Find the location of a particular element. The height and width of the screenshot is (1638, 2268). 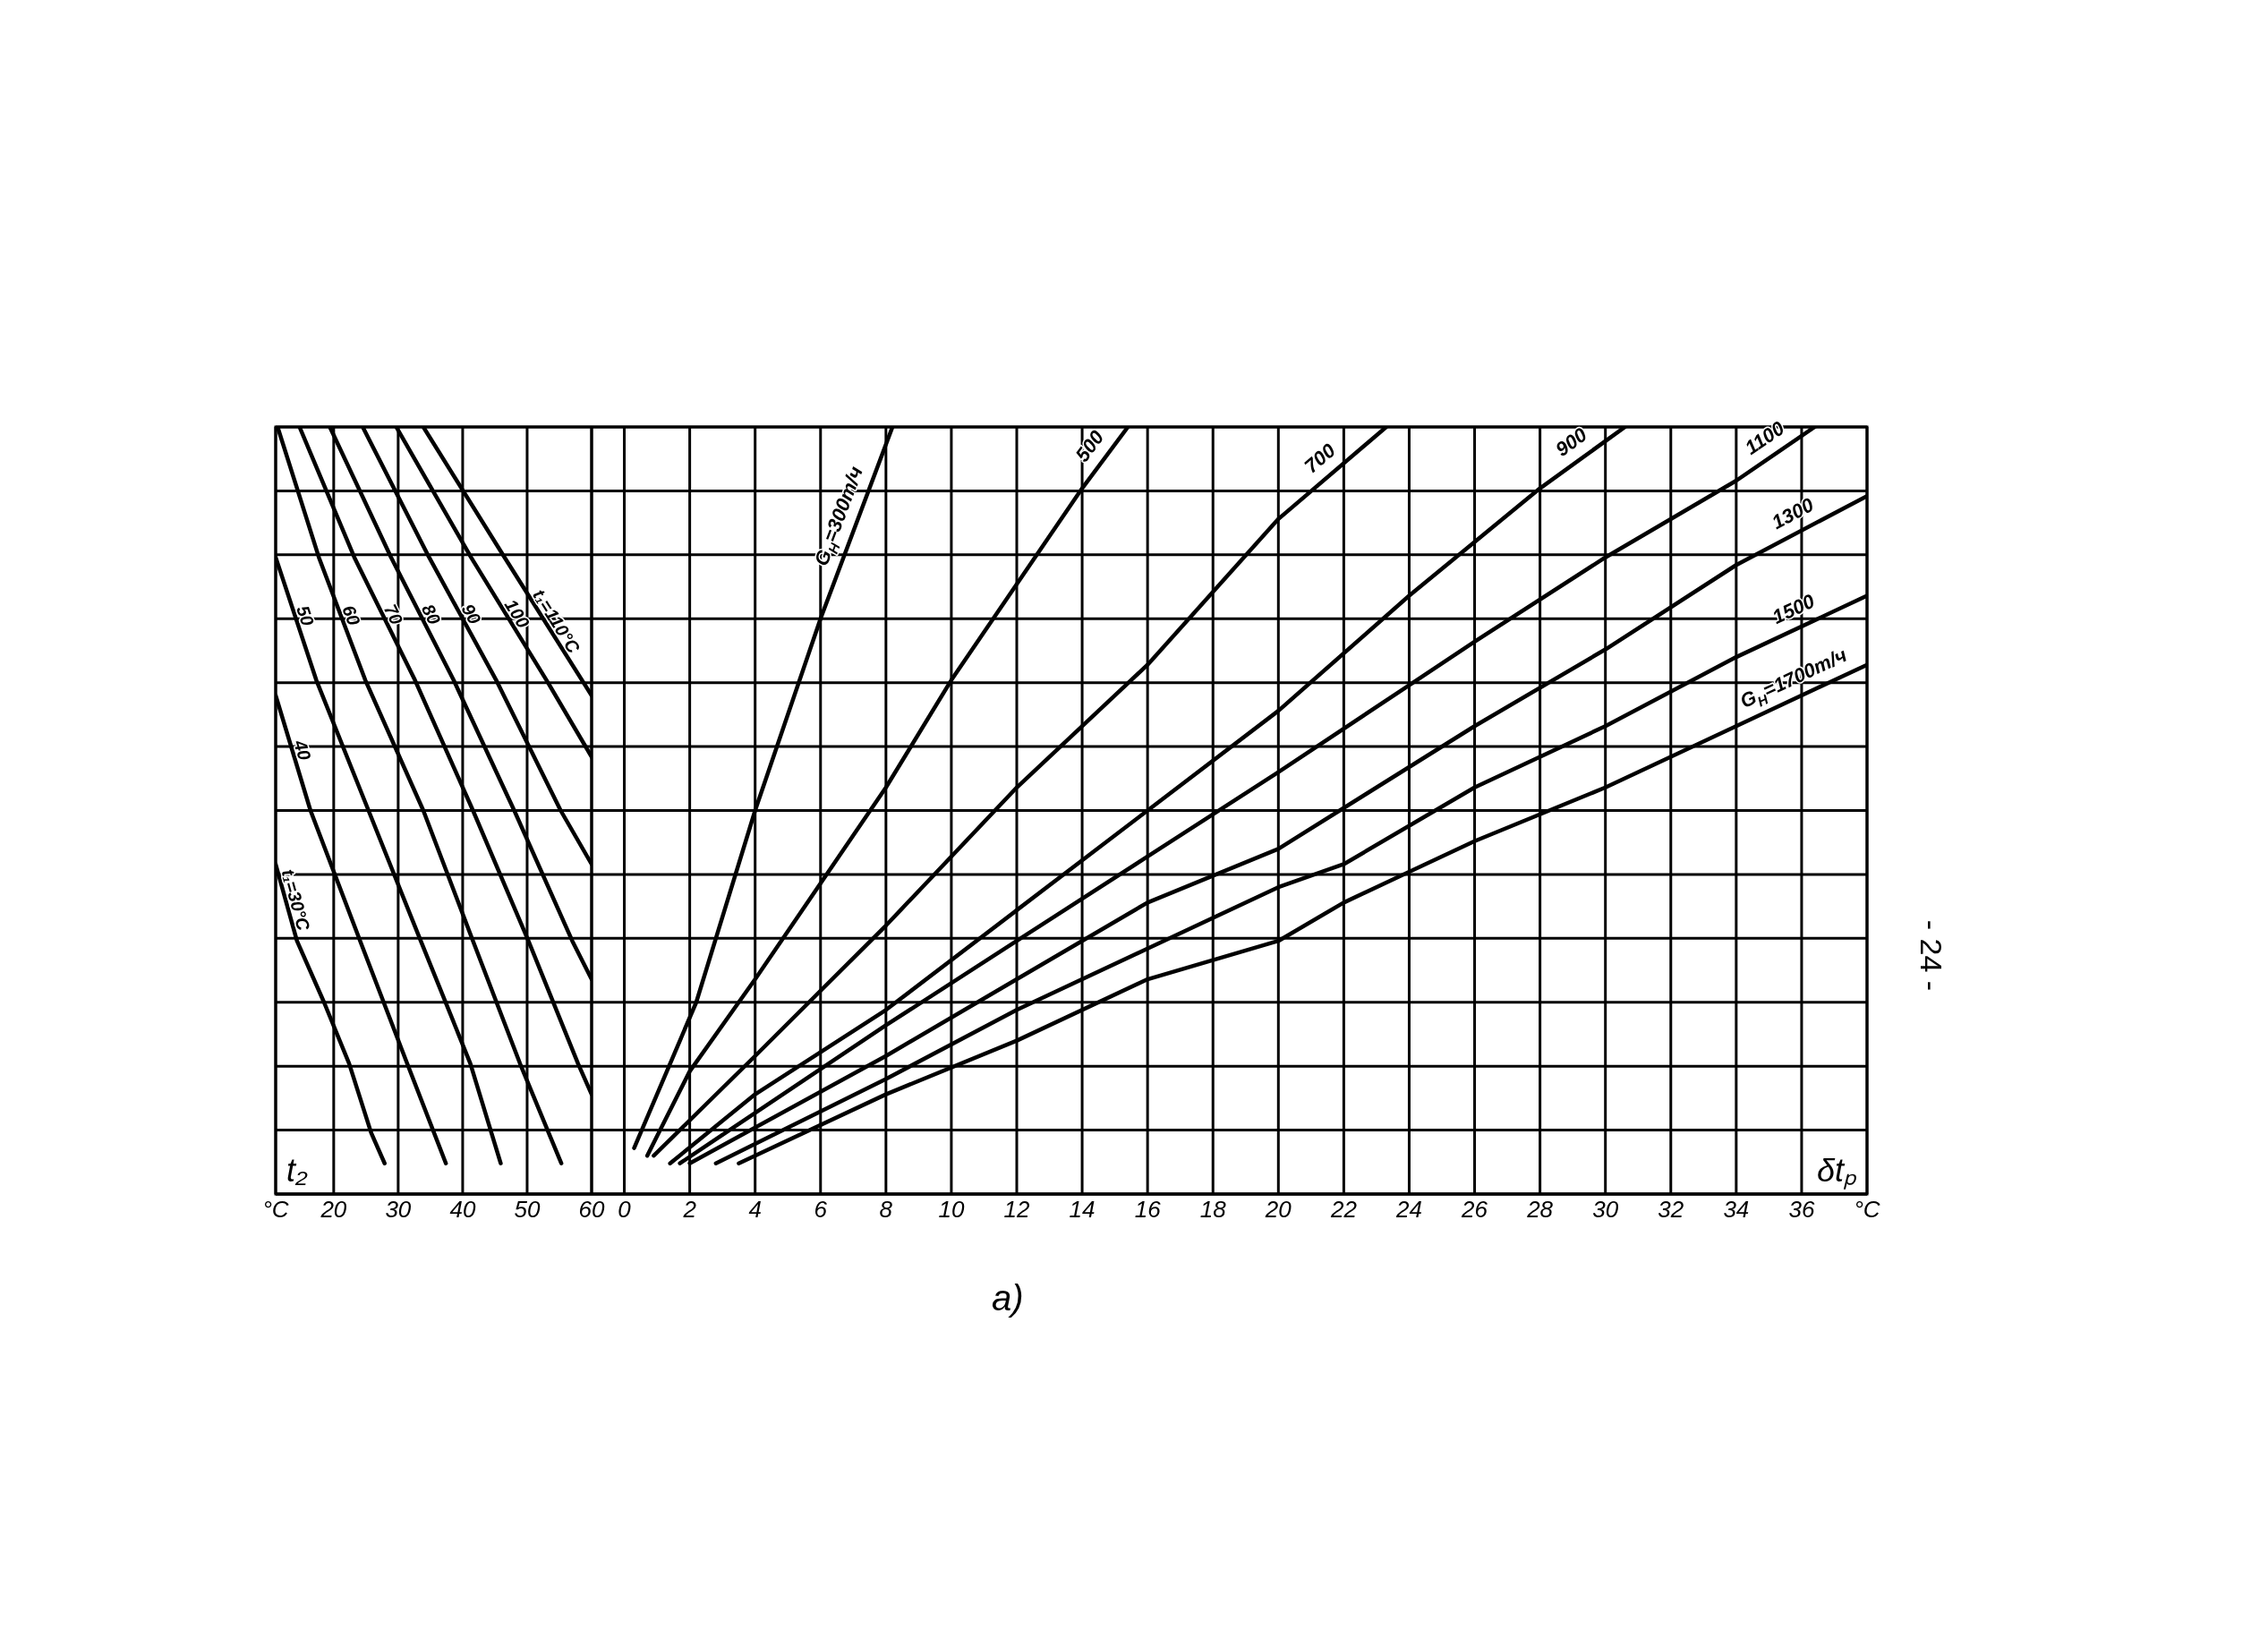

text: 1300 is located at coordinates (1793, 512).